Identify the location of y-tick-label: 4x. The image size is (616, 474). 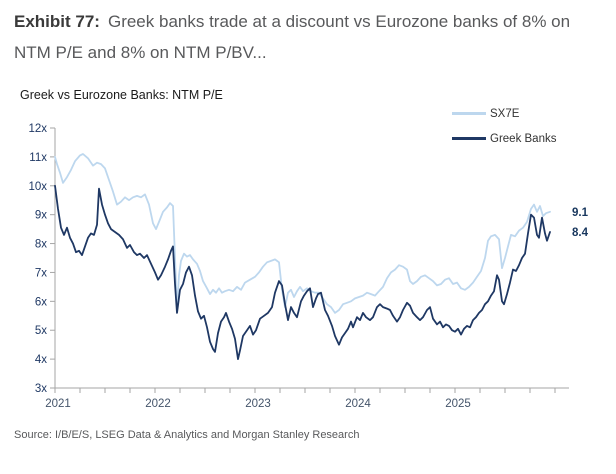
(41, 360).